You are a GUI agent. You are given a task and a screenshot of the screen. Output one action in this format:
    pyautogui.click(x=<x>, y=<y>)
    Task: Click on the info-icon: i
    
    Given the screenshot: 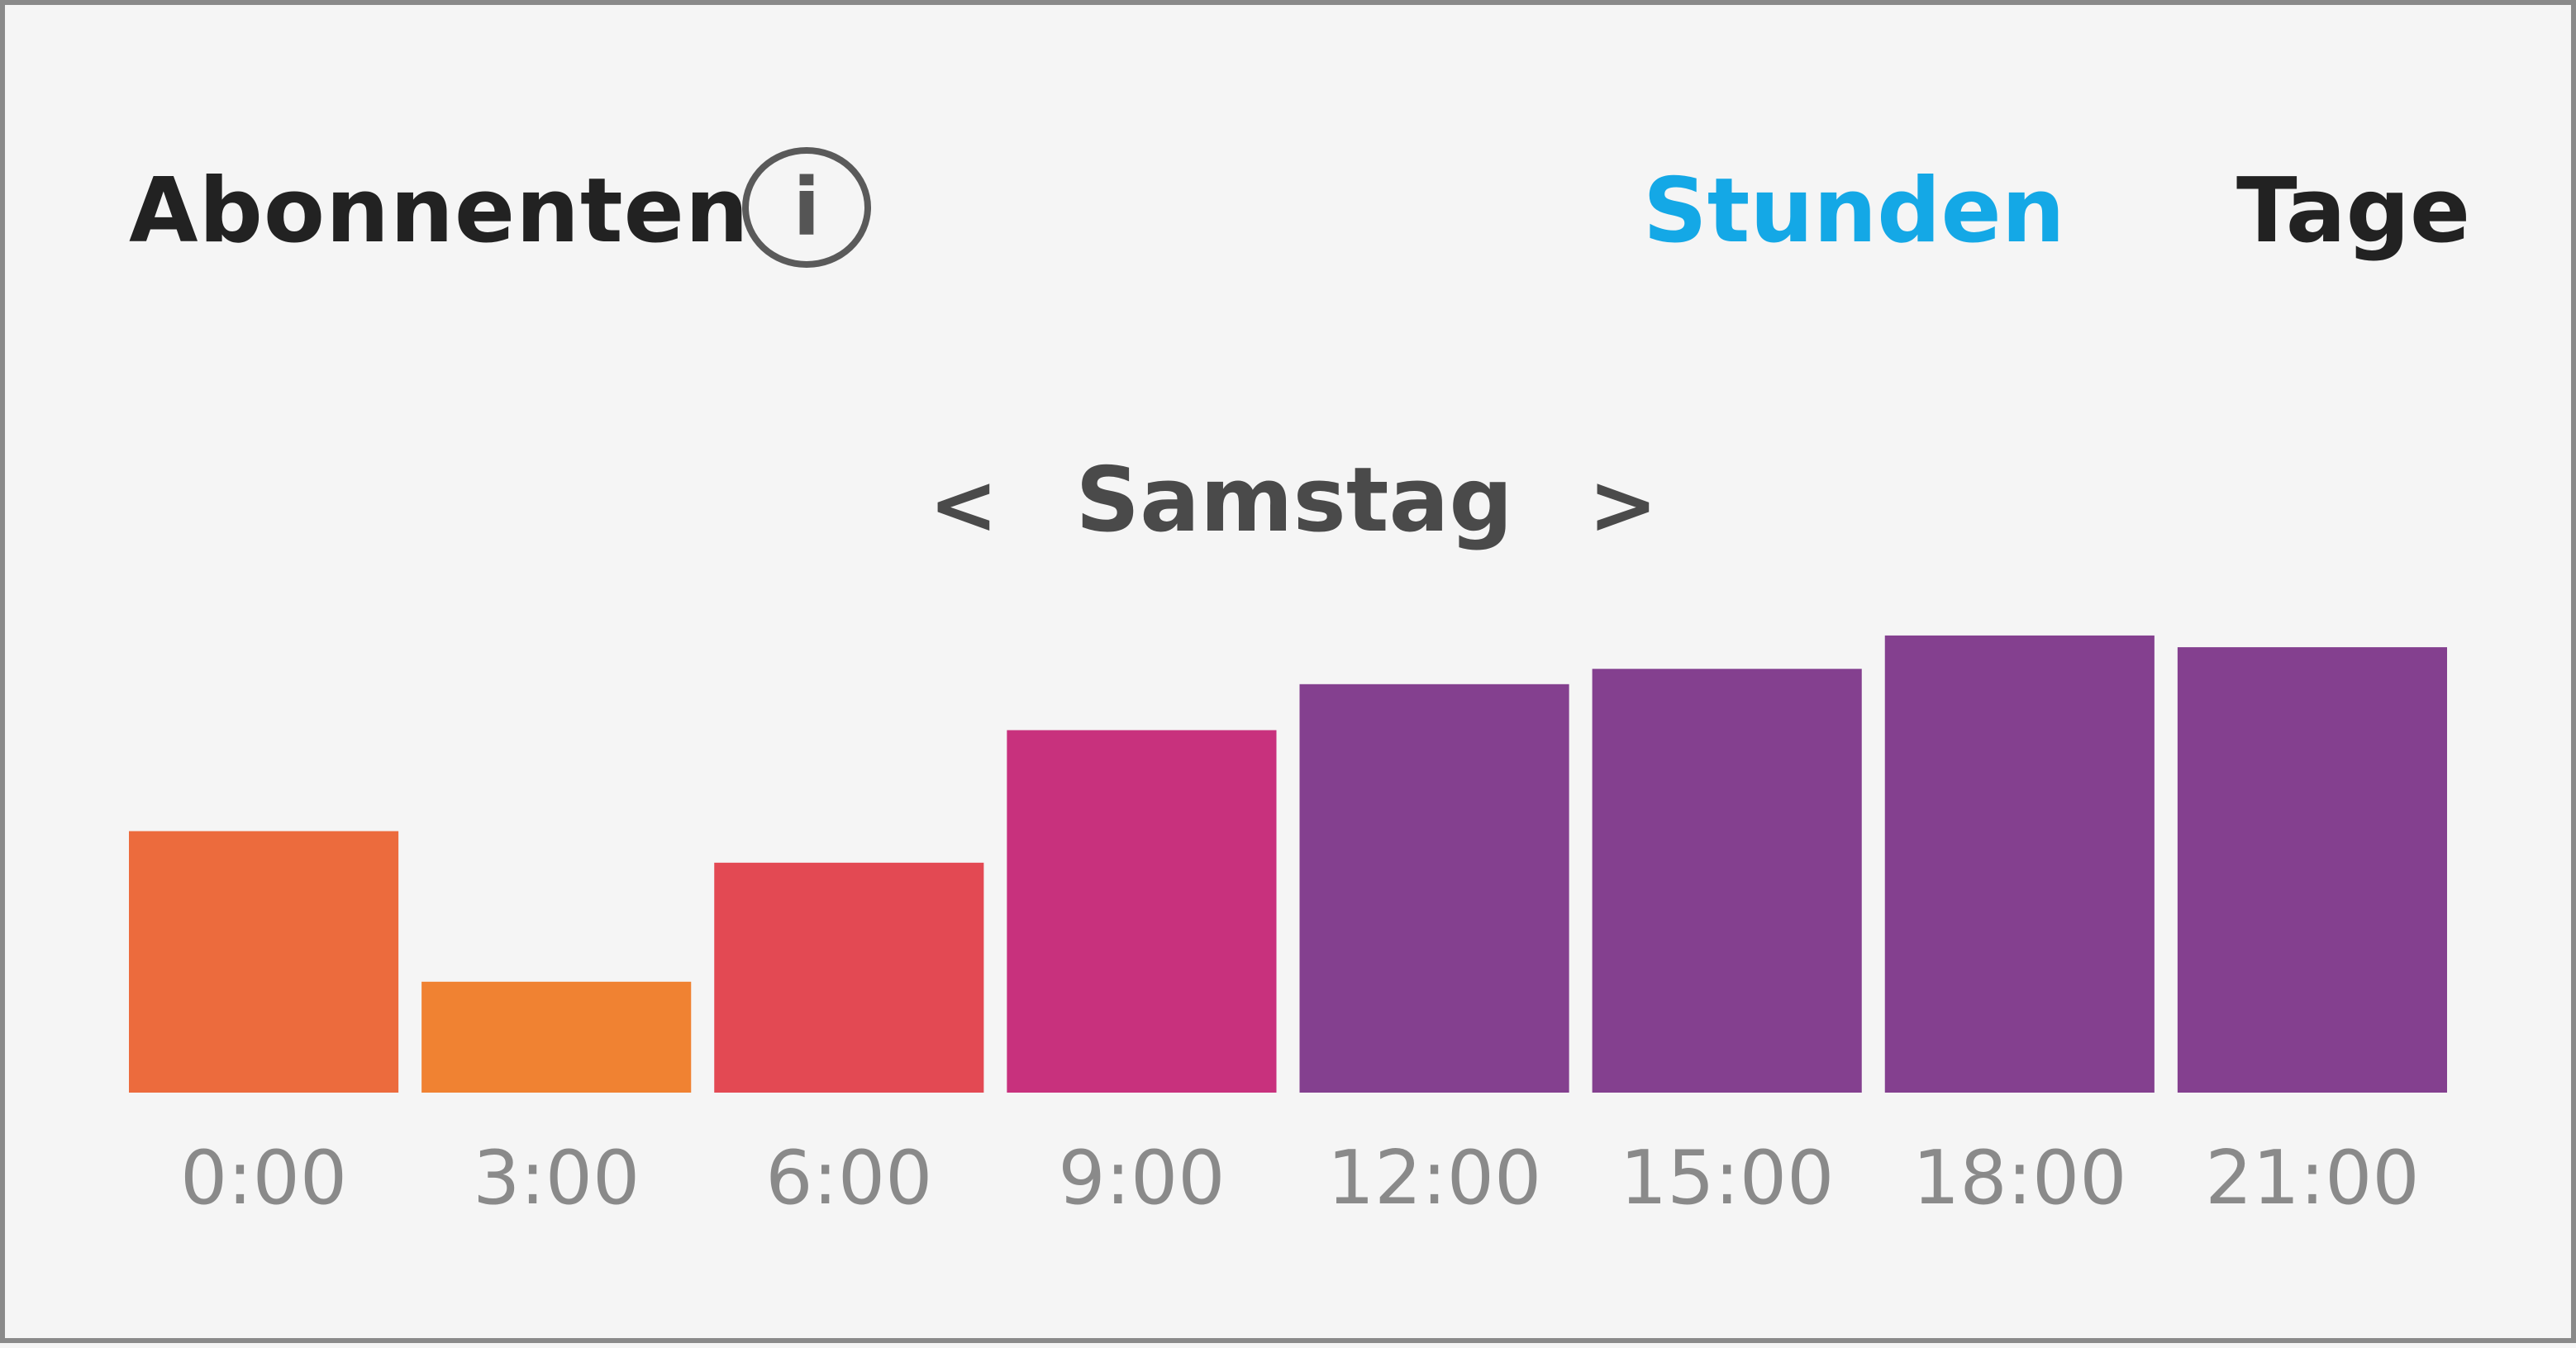 What is the action you would take?
    pyautogui.click(x=807, y=208)
    